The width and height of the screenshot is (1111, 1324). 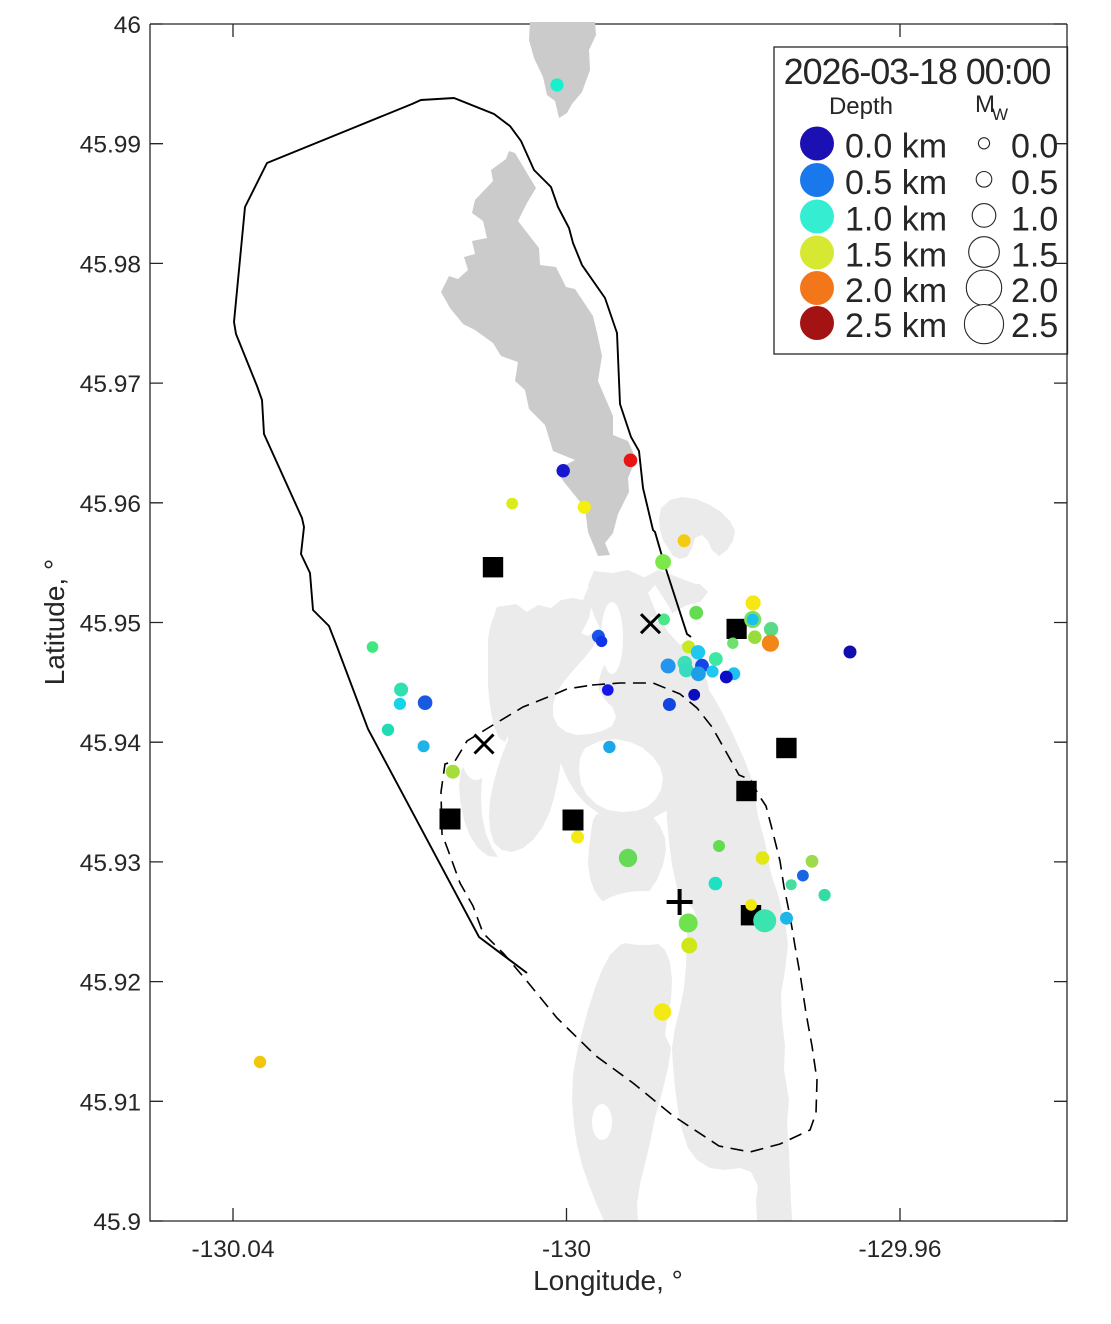 What do you see at coordinates (110, 504) in the screenshot?
I see `svg-text: 45.96` at bounding box center [110, 504].